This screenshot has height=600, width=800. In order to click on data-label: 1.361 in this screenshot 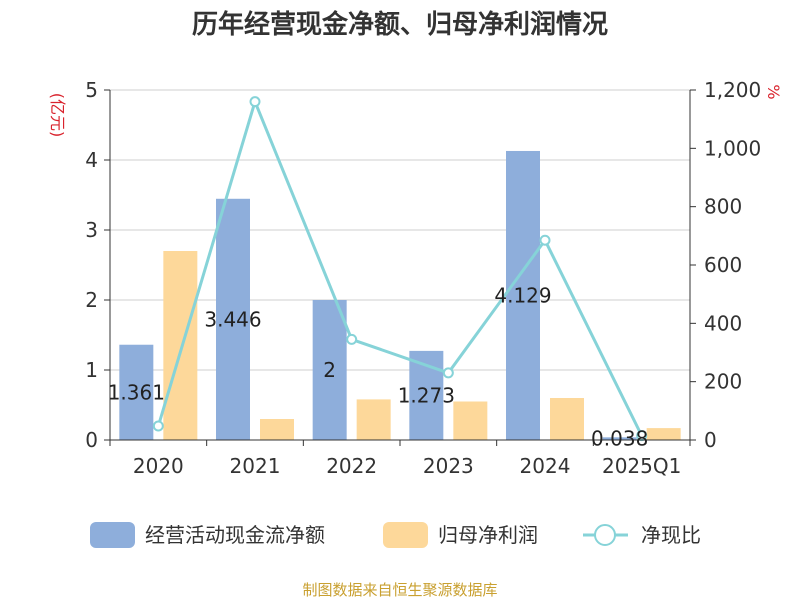, I will do `click(136, 392)`.